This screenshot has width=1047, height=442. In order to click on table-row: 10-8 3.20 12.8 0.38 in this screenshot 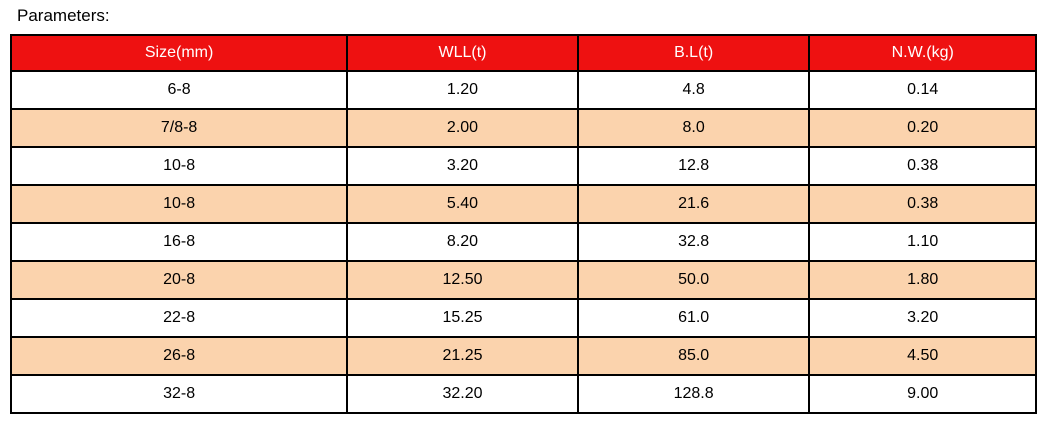, I will do `click(523, 166)`.